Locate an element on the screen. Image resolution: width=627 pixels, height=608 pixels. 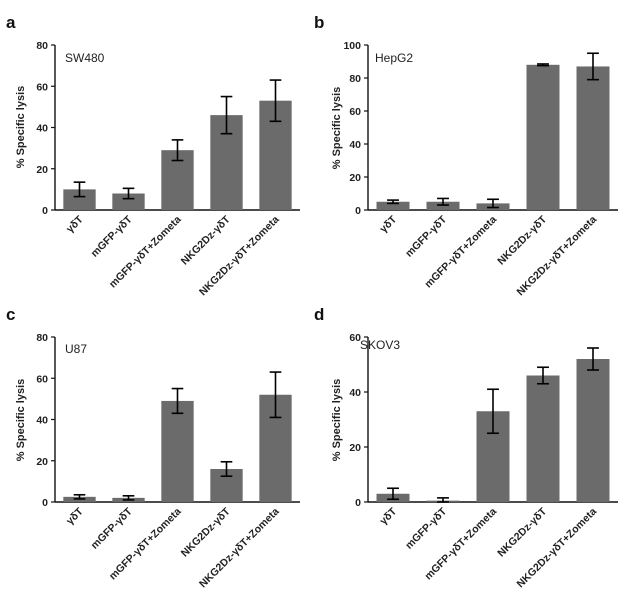
panel-d-y-axis-title: % Specific lysis is located at coordinates (337, 420).